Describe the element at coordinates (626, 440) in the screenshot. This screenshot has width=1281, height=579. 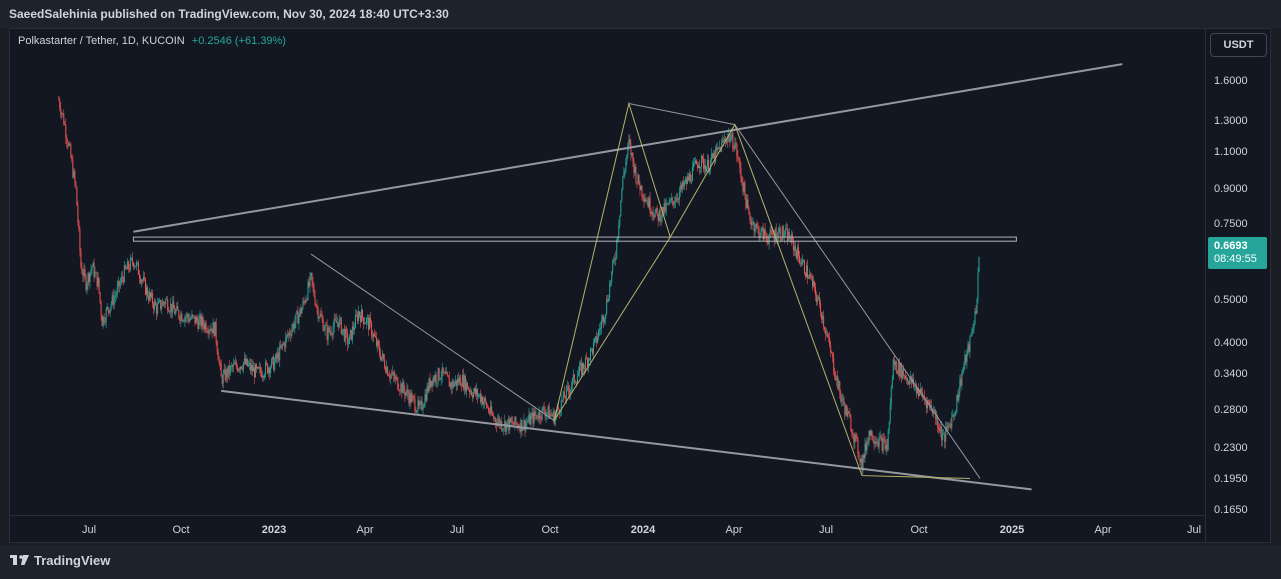
I see `lower-trendline` at that location.